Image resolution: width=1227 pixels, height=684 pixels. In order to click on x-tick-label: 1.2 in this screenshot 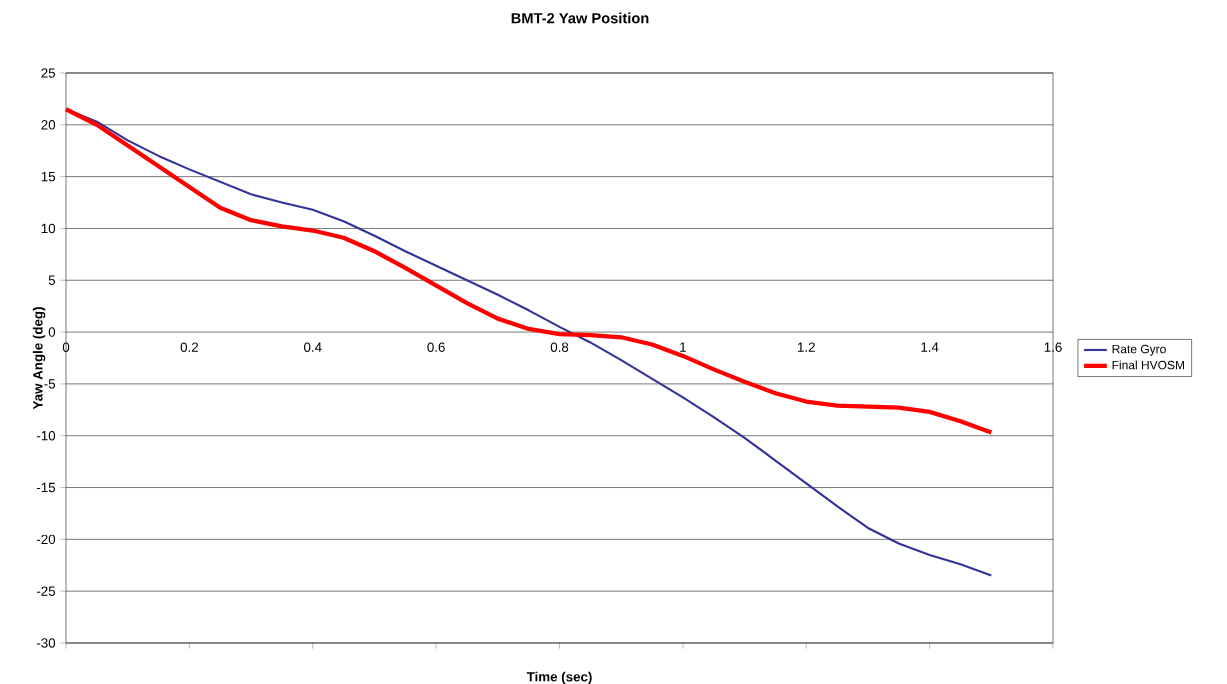, I will do `click(806, 347)`.